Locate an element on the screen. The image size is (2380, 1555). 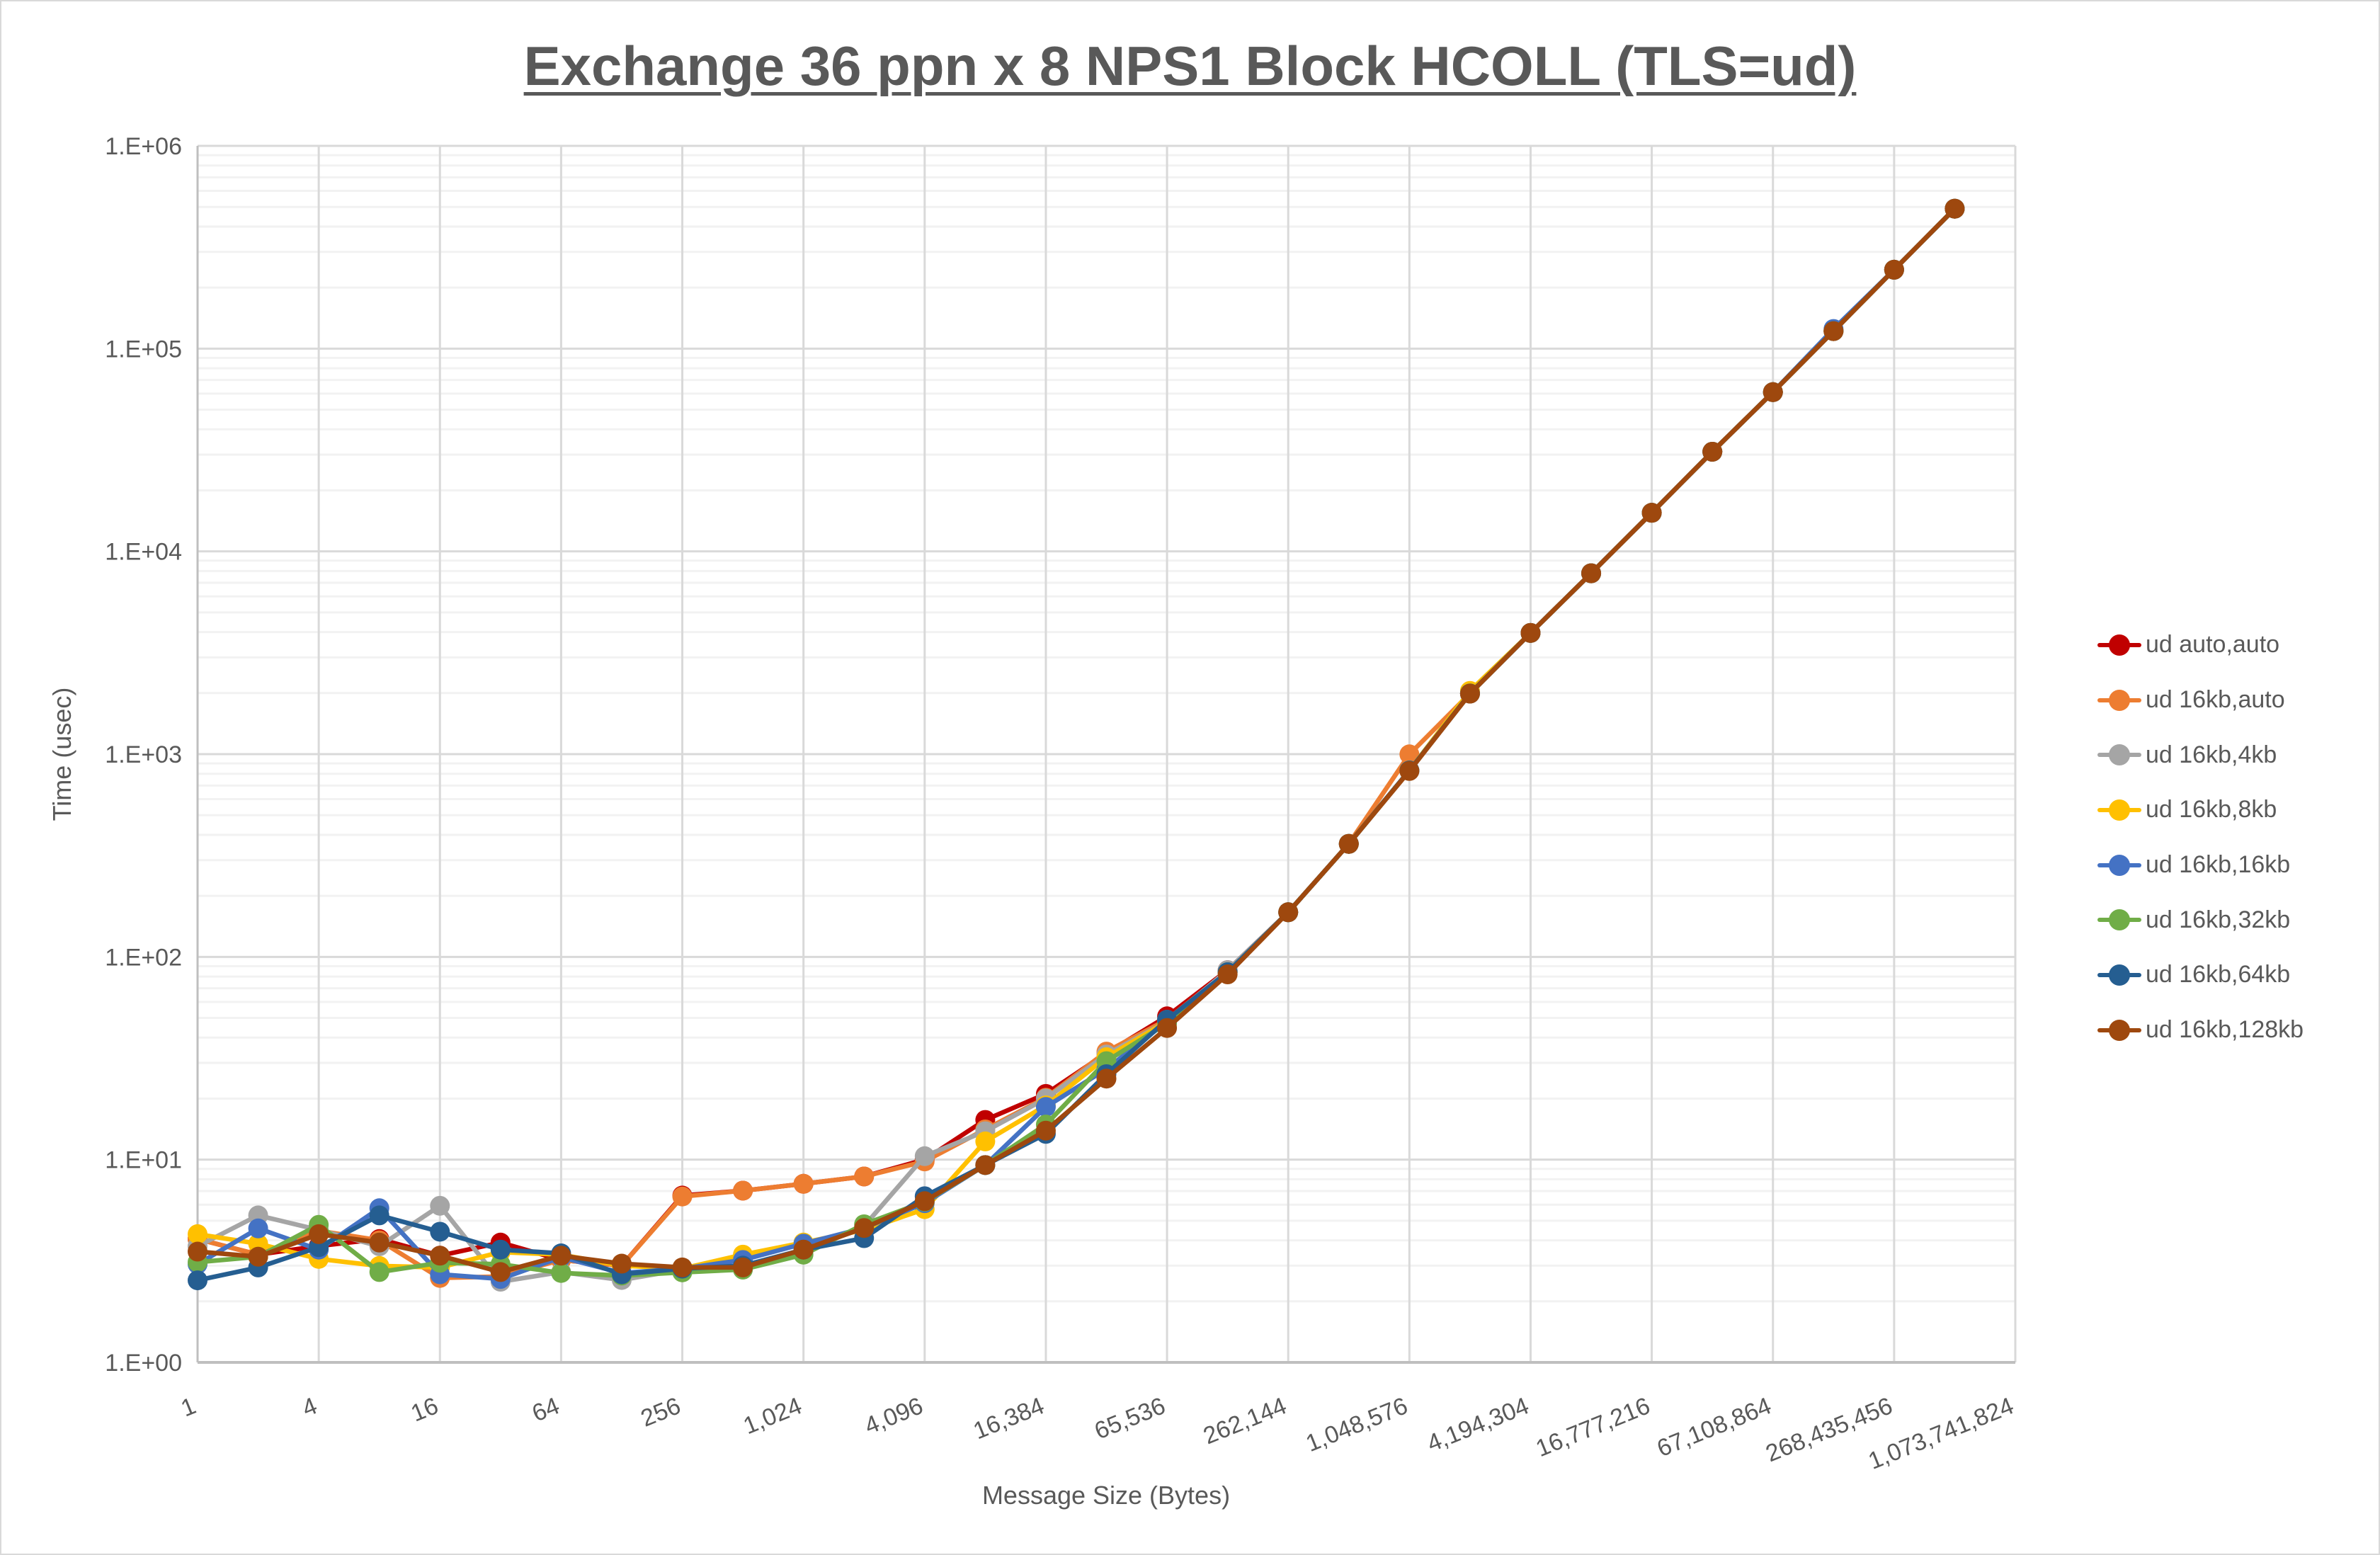
x-tick-label: 256 is located at coordinates (661, 1412).